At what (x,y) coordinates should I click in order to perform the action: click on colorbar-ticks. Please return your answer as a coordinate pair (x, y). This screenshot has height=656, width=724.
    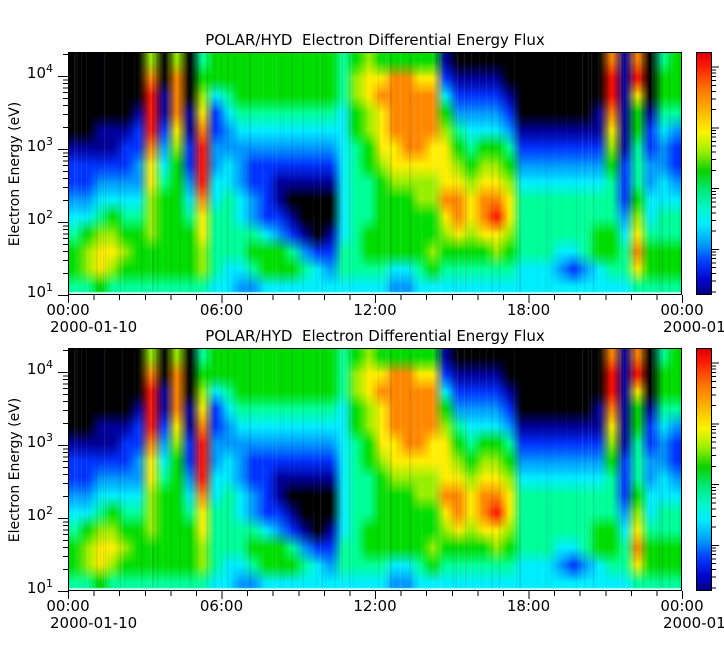
    Looking at the image, I should click on (715, 475).